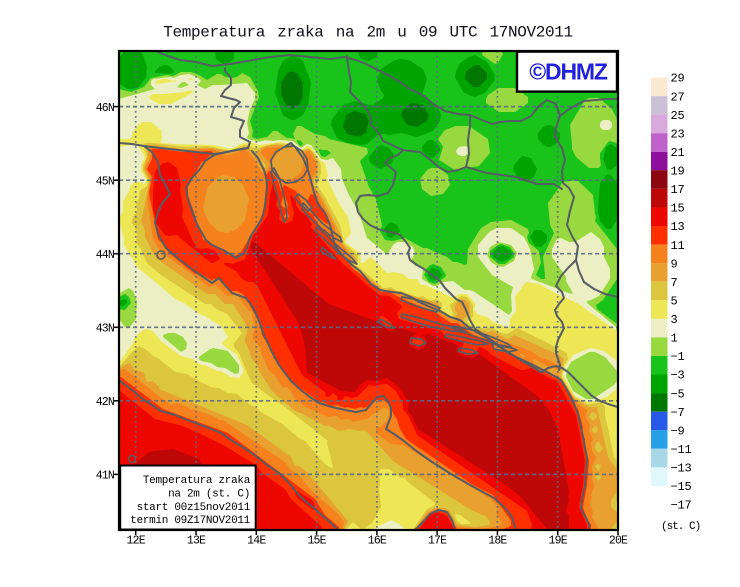 The width and height of the screenshot is (740, 587). What do you see at coordinates (680, 527) in the screenshot?
I see `svg-text: (st. C)` at bounding box center [680, 527].